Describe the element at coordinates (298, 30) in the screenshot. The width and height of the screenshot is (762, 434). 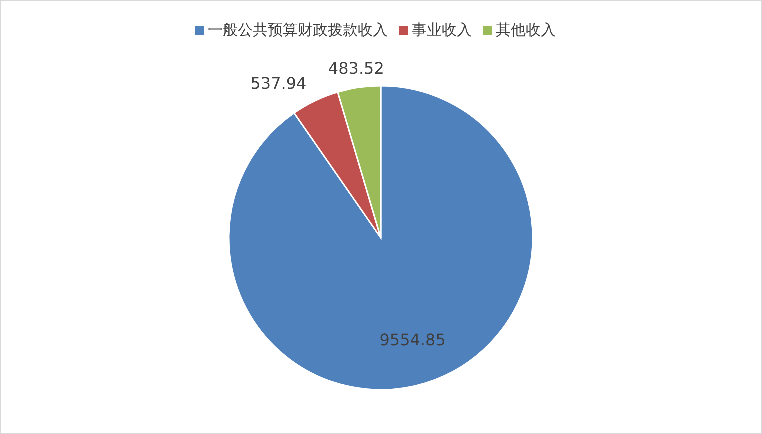
I see `legend-label: 一般公共预算财政拨款收入` at that location.